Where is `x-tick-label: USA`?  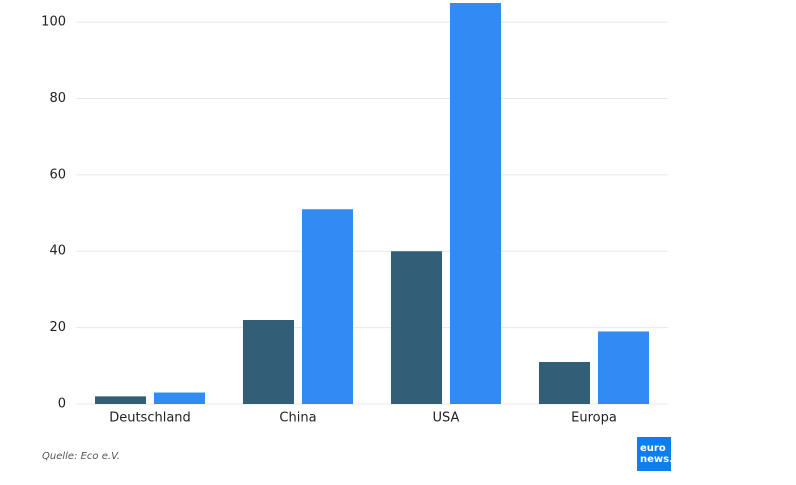 x-tick-label: USA is located at coordinates (446, 418).